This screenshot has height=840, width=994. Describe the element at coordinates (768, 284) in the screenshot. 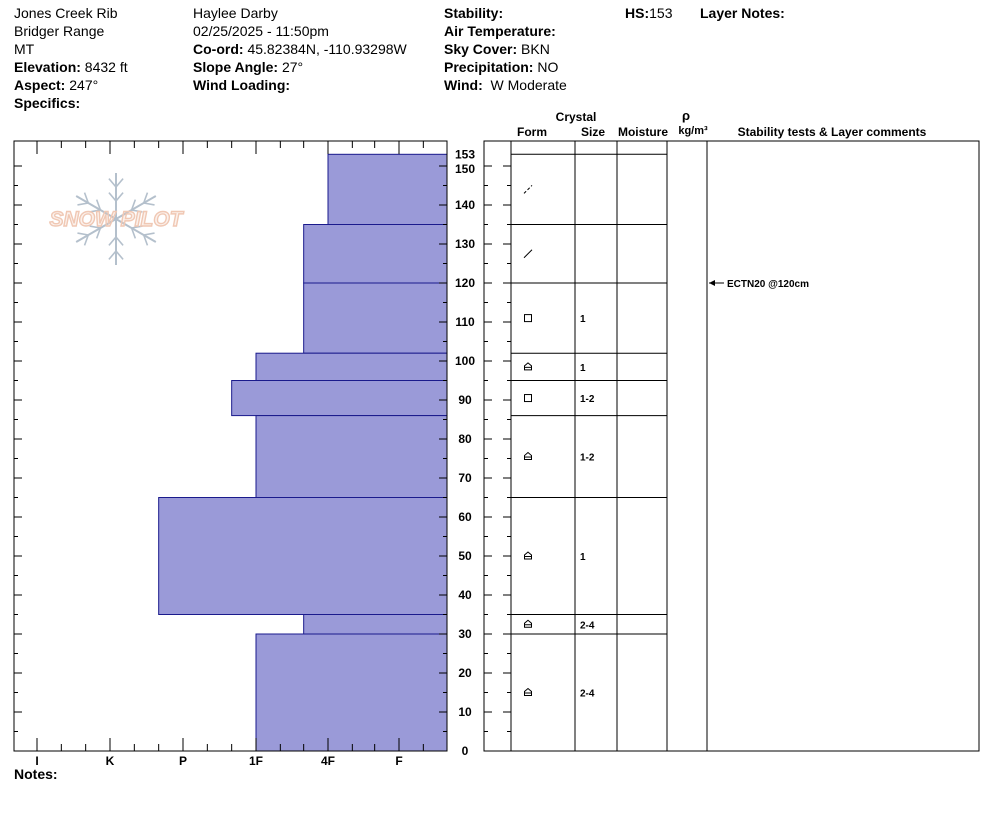

I see `stability-test-label: ECTN20 @120cm` at that location.